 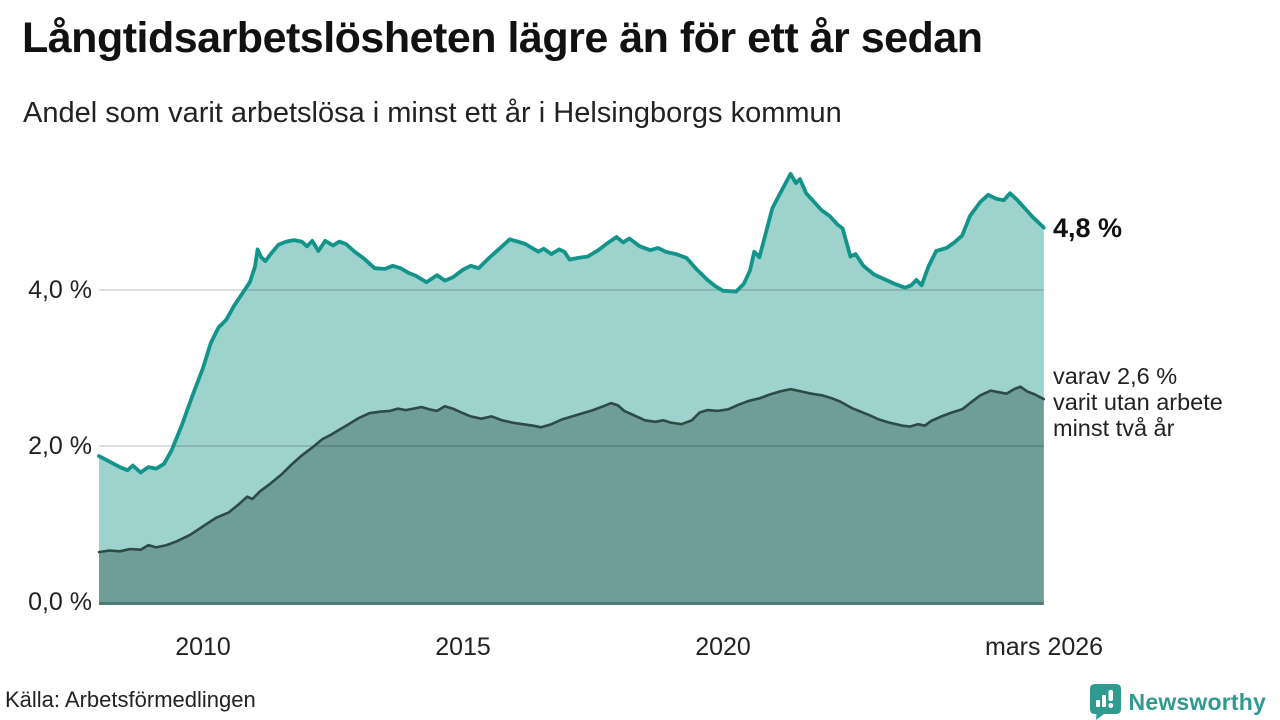 I want to click on y-axis-tick-0: 0,0 %, so click(x=60, y=602).